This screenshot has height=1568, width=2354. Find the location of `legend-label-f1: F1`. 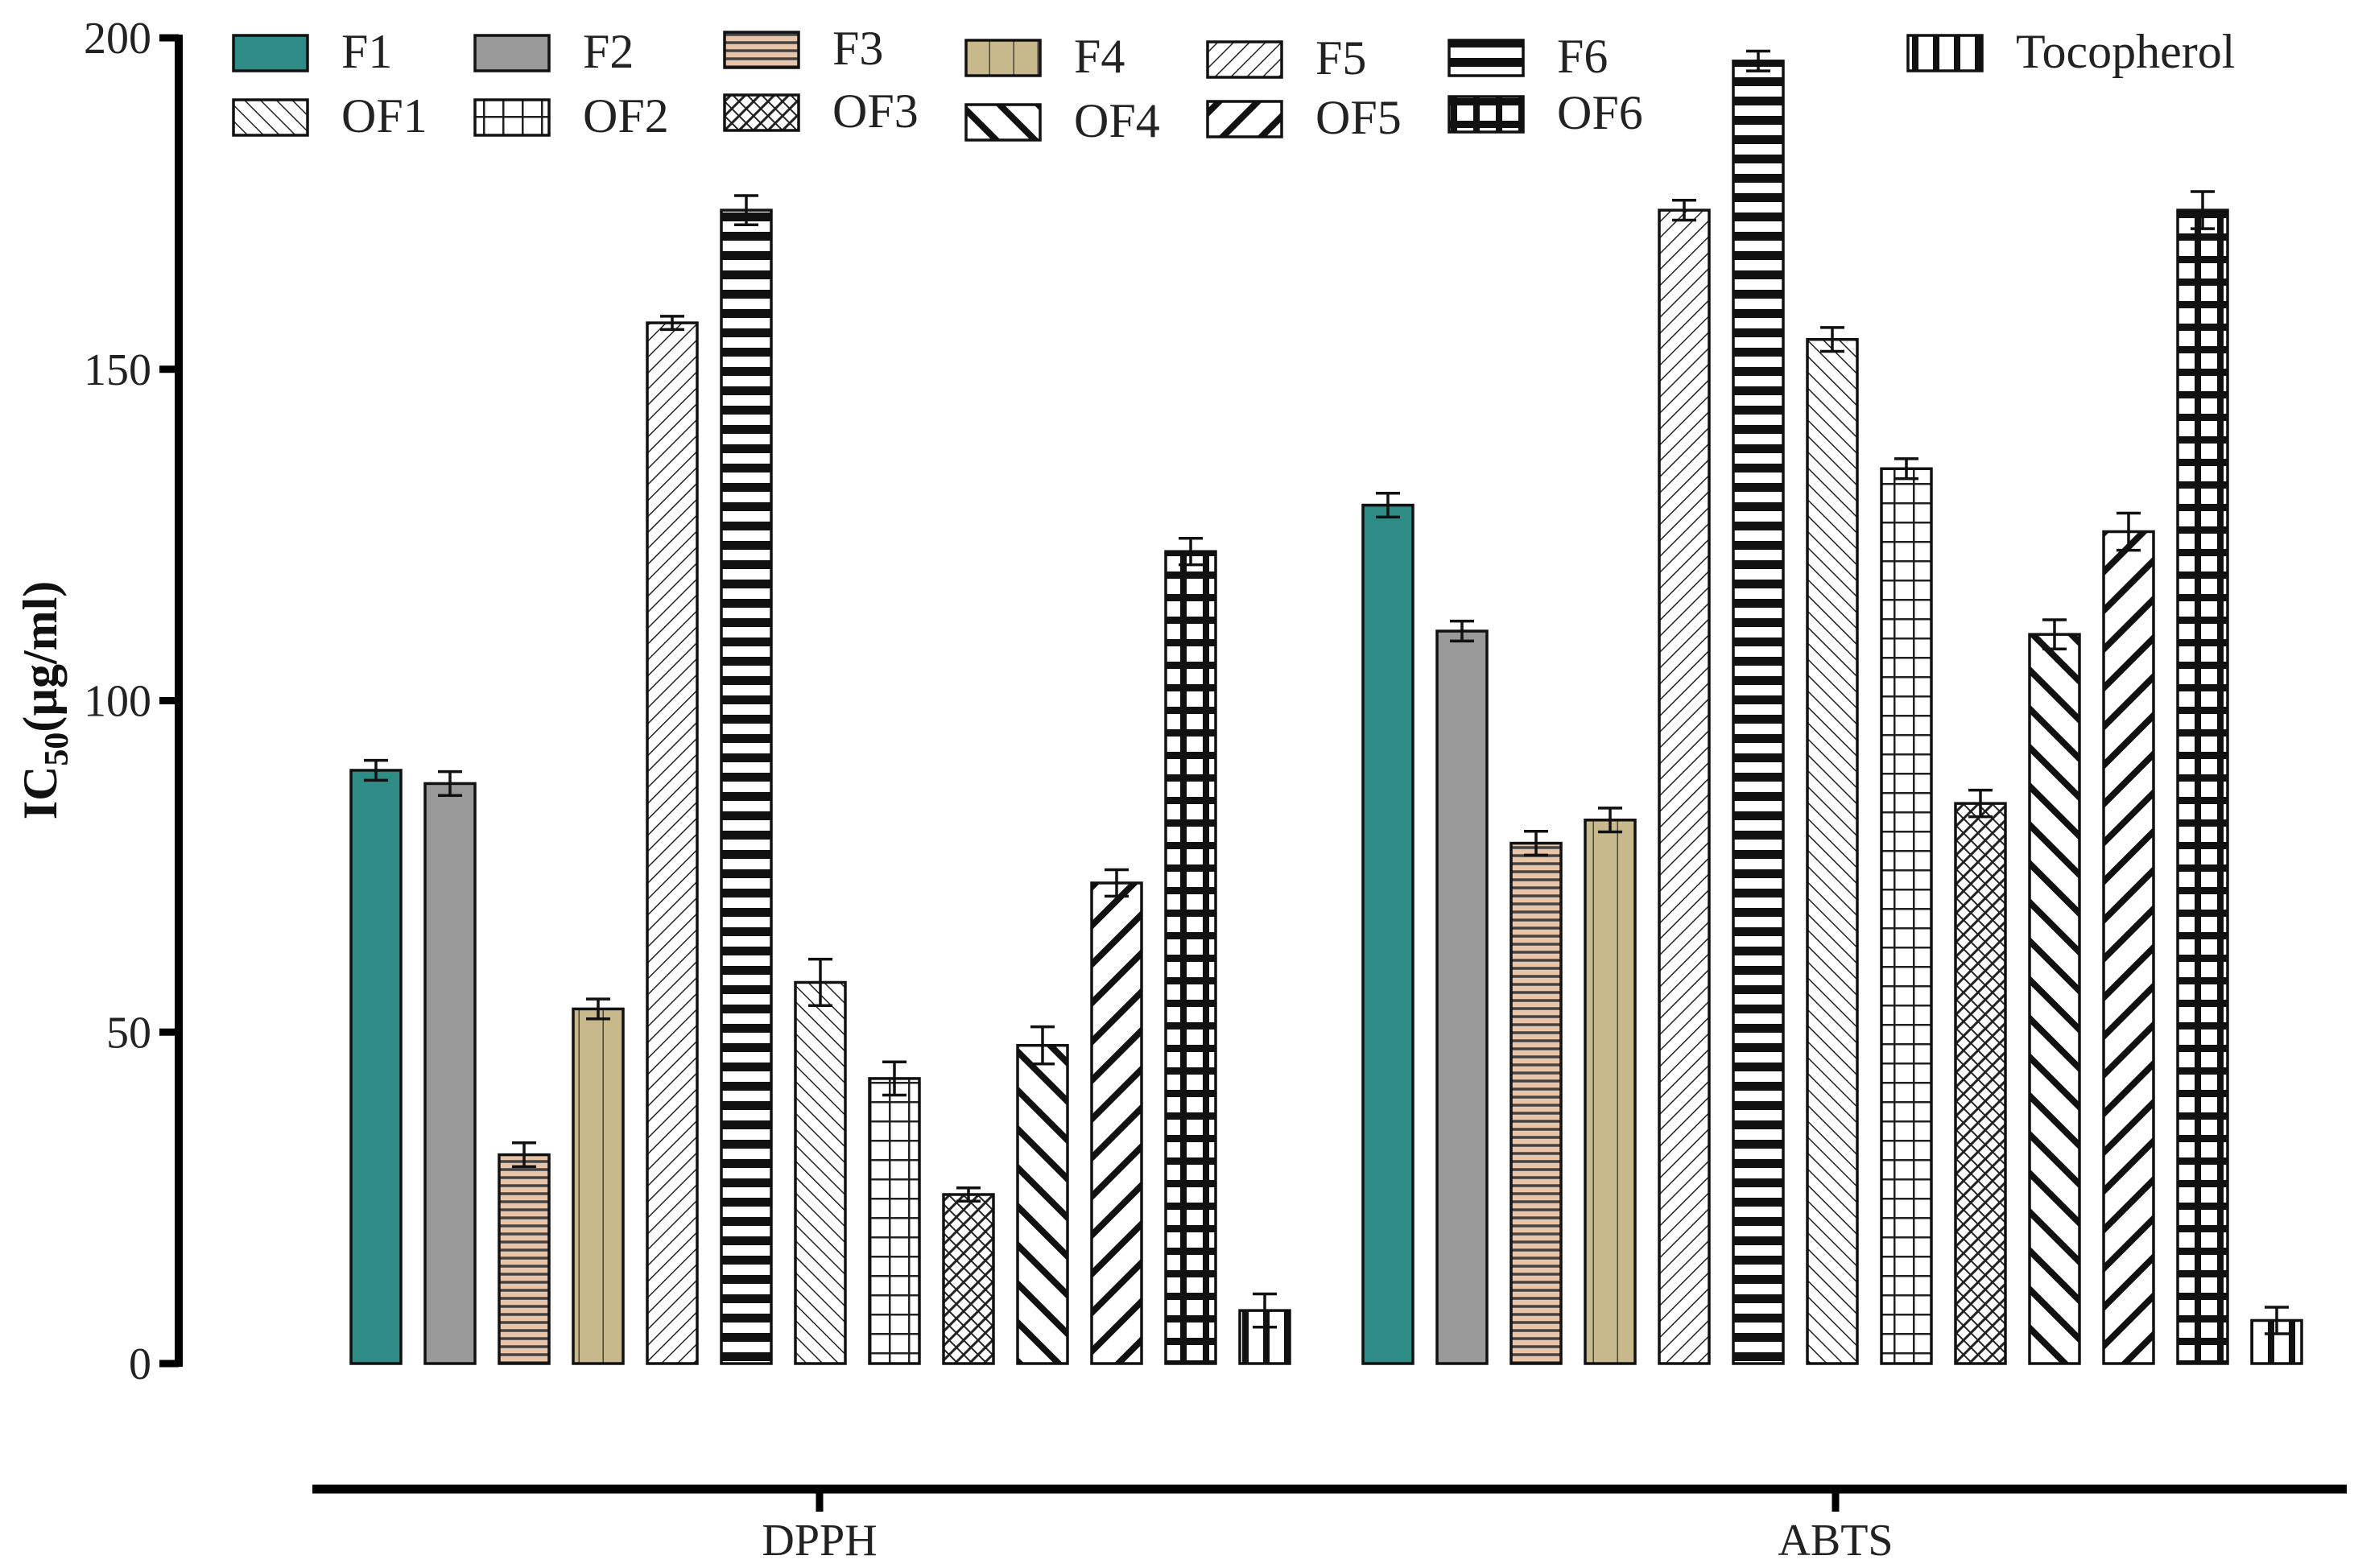

legend-label-f1: F1 is located at coordinates (366, 51).